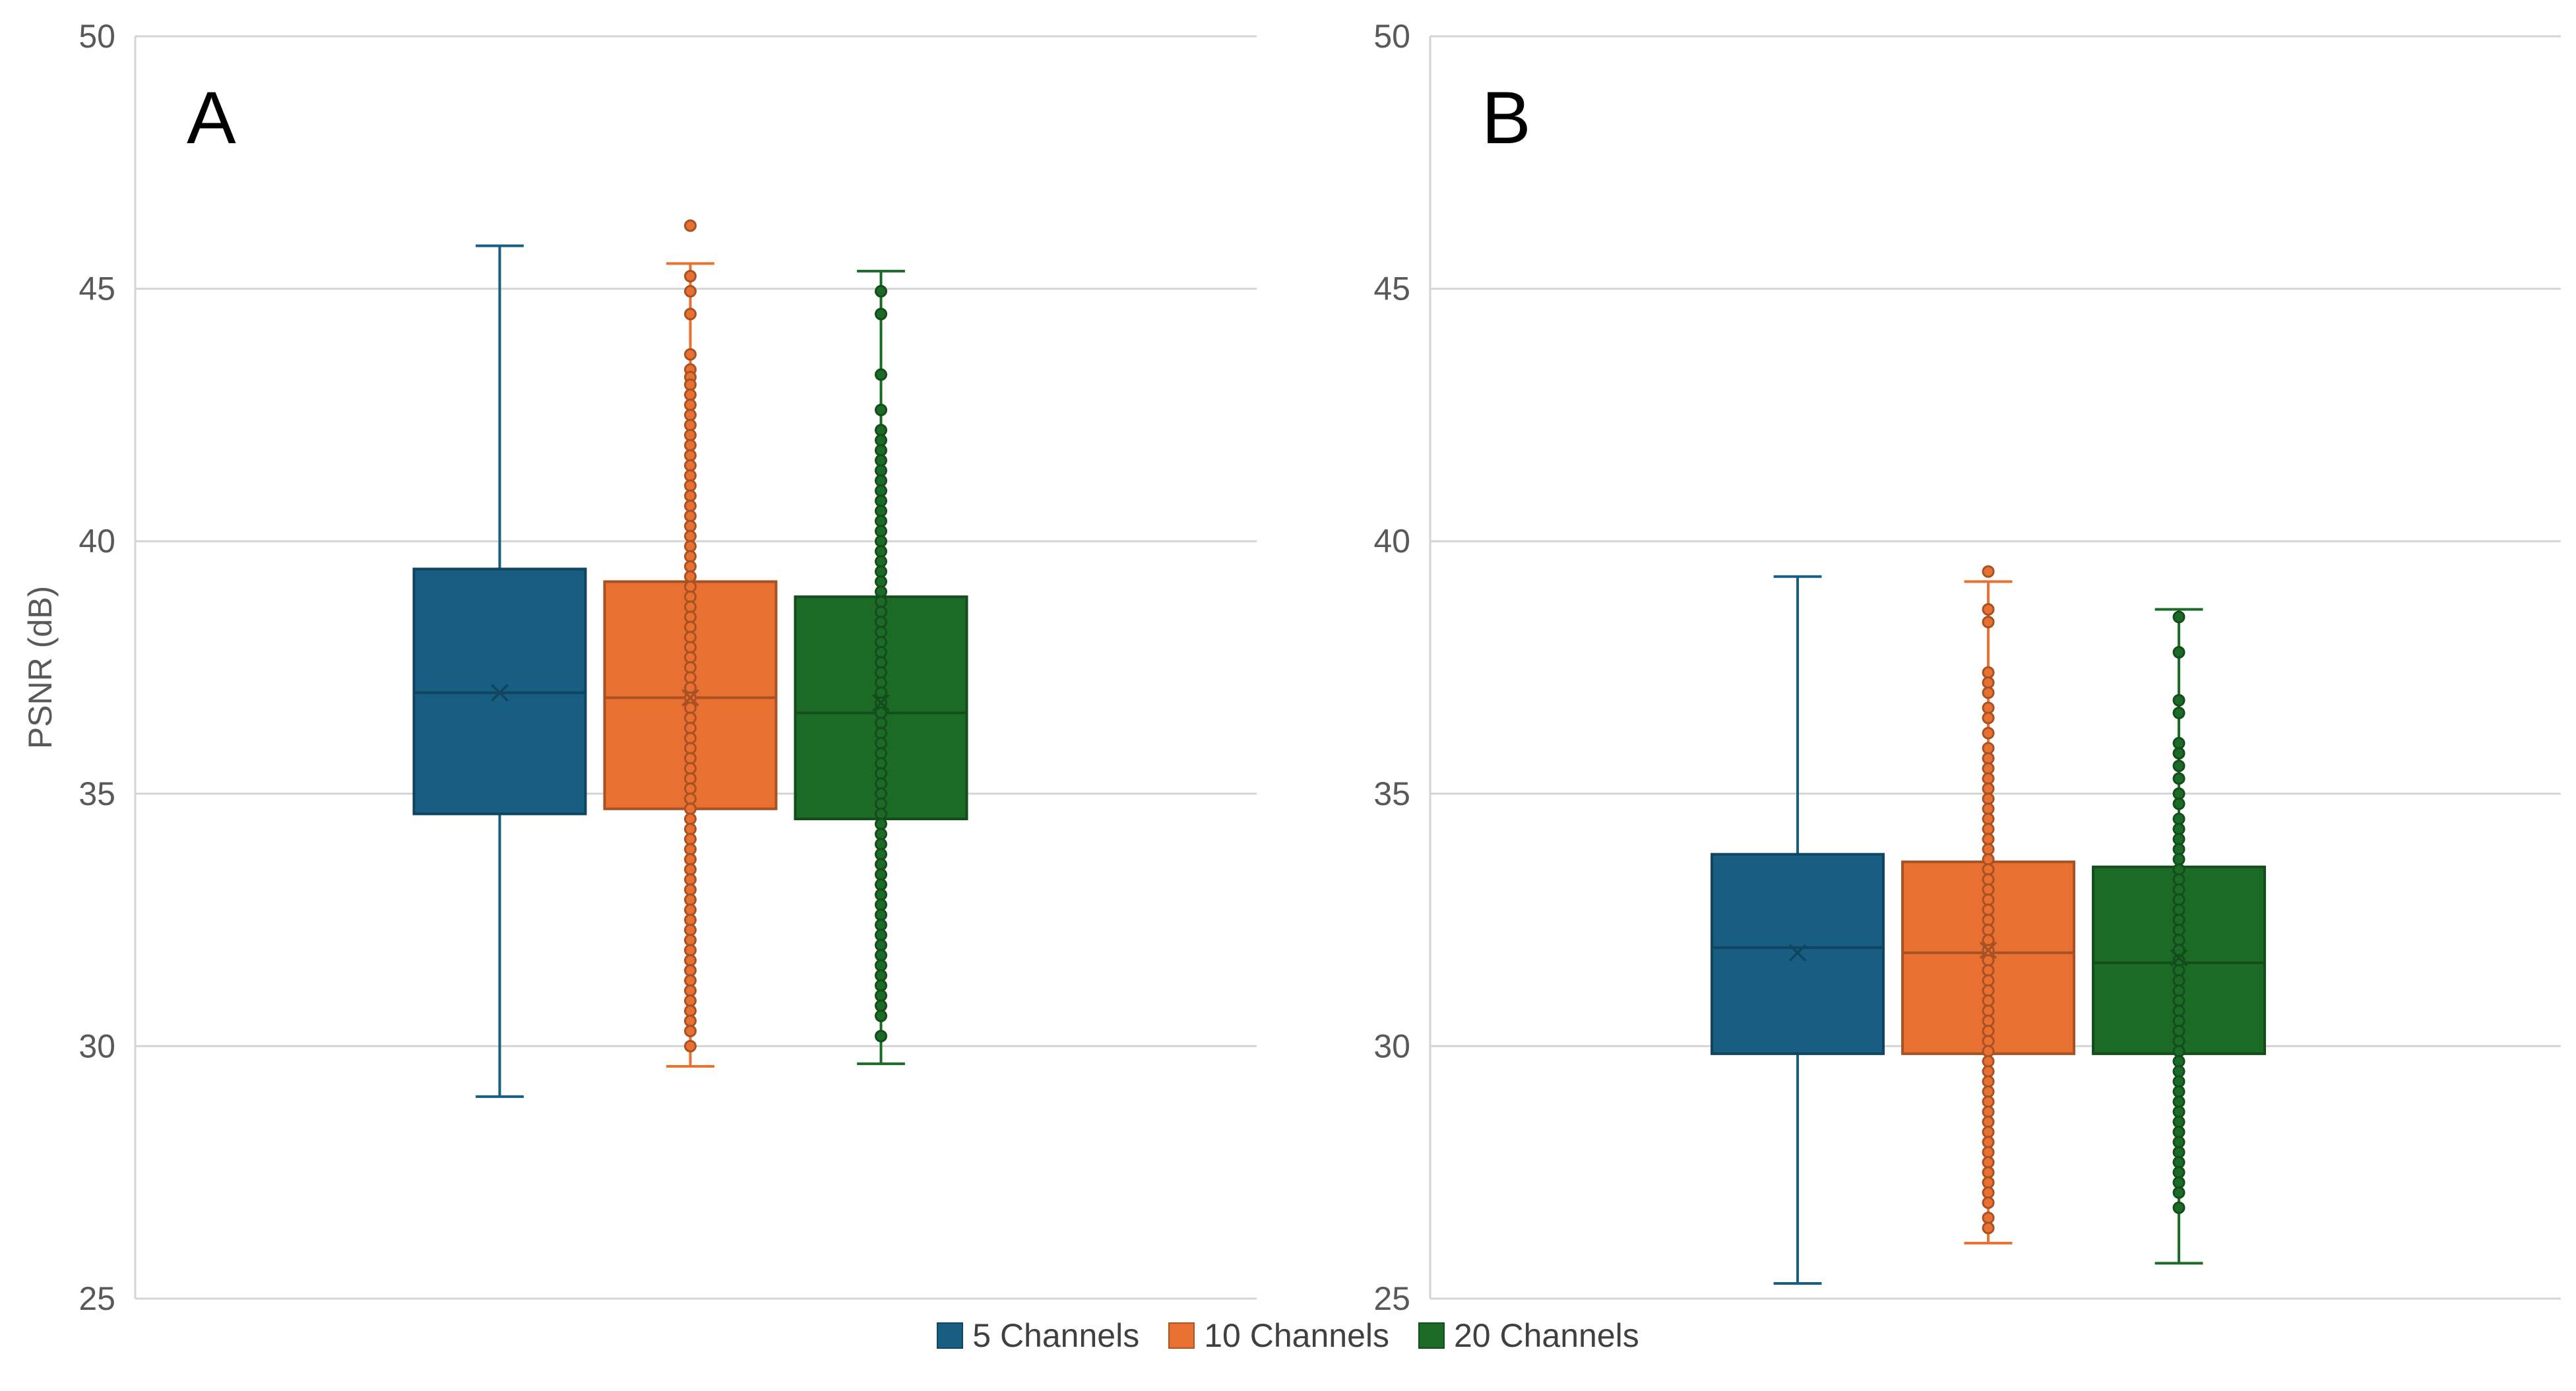  Describe the element at coordinates (950, 1335) in the screenshot. I see `legend-swatch-5-channels` at that location.